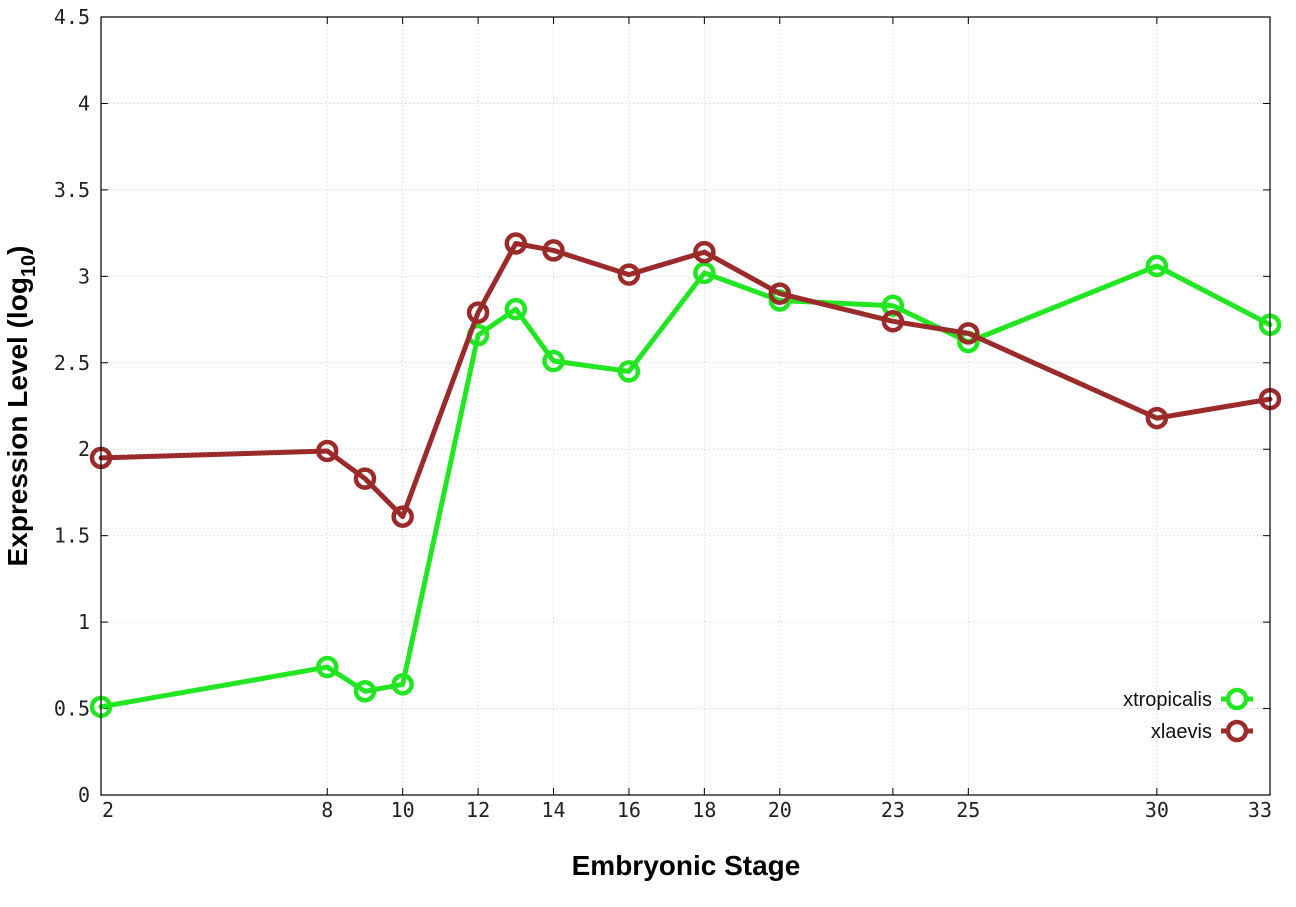  I want to click on x-tick-label: 10, so click(403, 810).